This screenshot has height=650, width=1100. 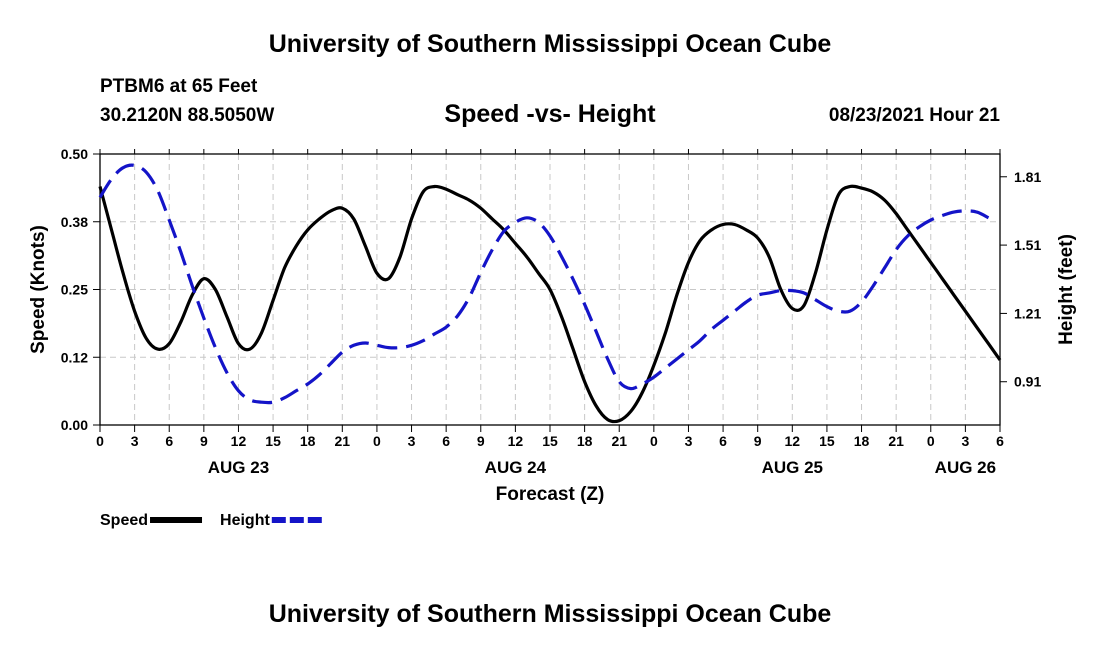 What do you see at coordinates (1027, 245) in the screenshot?
I see `y2-tick-label: 1.51` at bounding box center [1027, 245].